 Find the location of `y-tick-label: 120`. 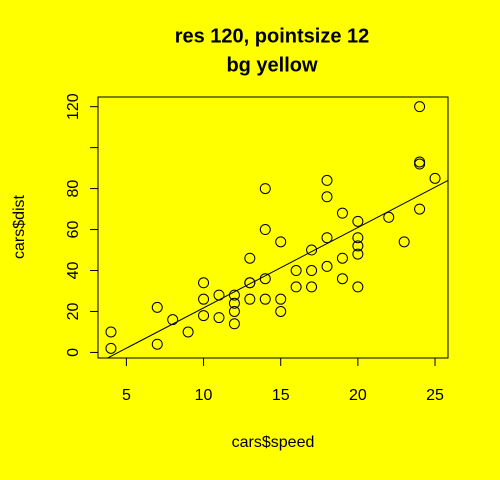

y-tick-label: 120 is located at coordinates (73, 106).